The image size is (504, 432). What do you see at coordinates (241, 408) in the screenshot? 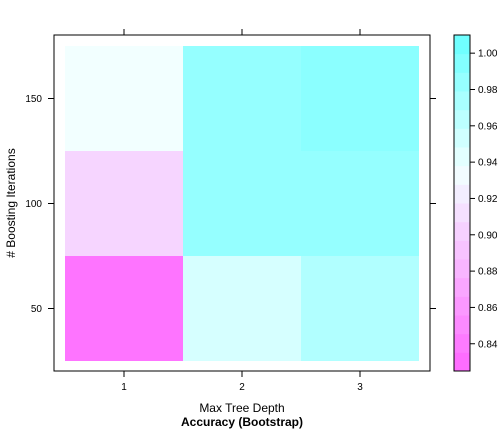
I see `x-axis-title: Max Tree Depth` at bounding box center [241, 408].